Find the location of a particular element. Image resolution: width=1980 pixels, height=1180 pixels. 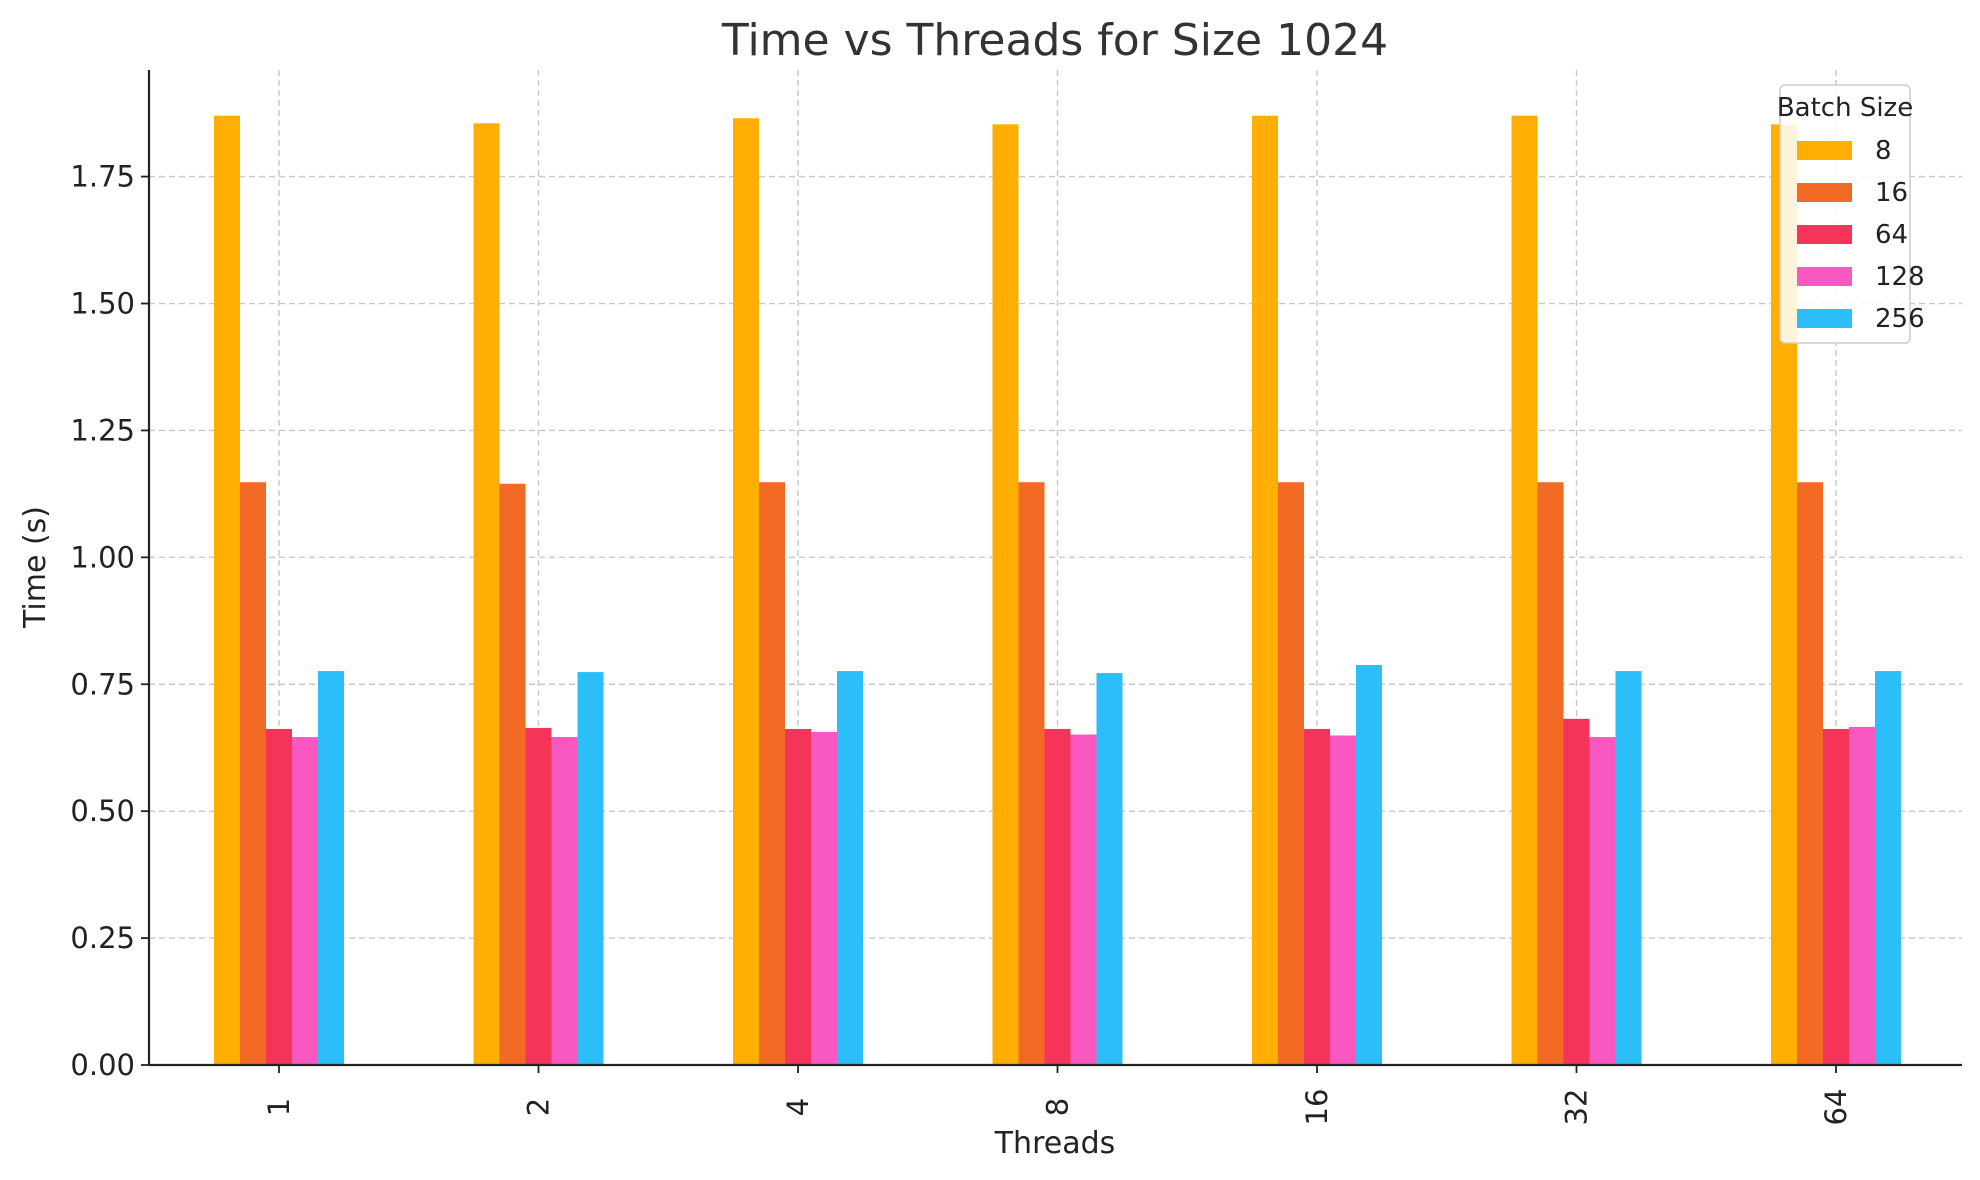

legend-title: Batch Size is located at coordinates (1845, 108).